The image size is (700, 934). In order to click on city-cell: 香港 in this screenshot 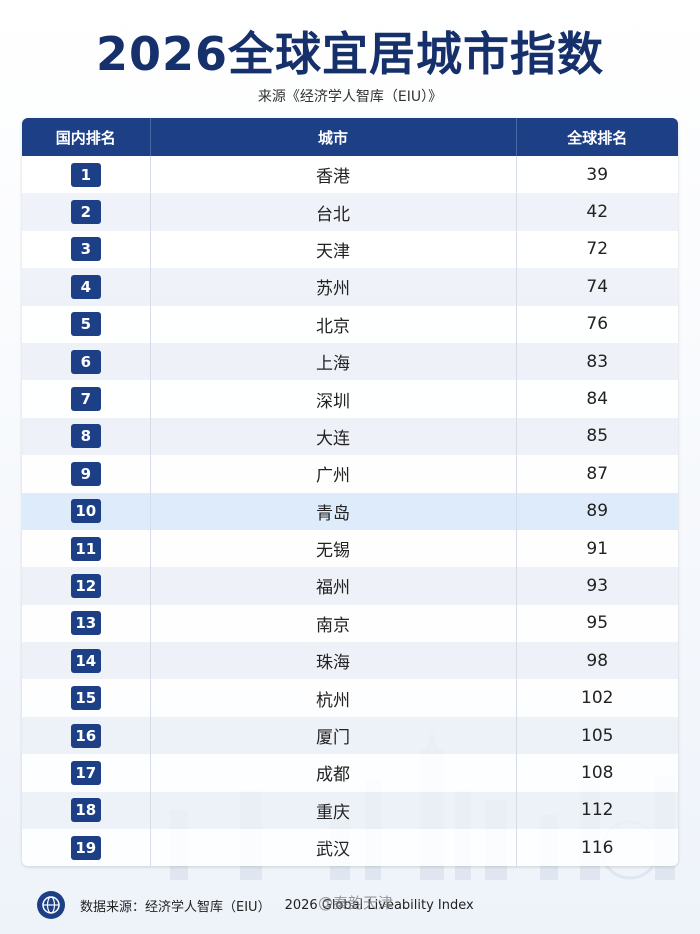, I will do `click(334, 175)`.